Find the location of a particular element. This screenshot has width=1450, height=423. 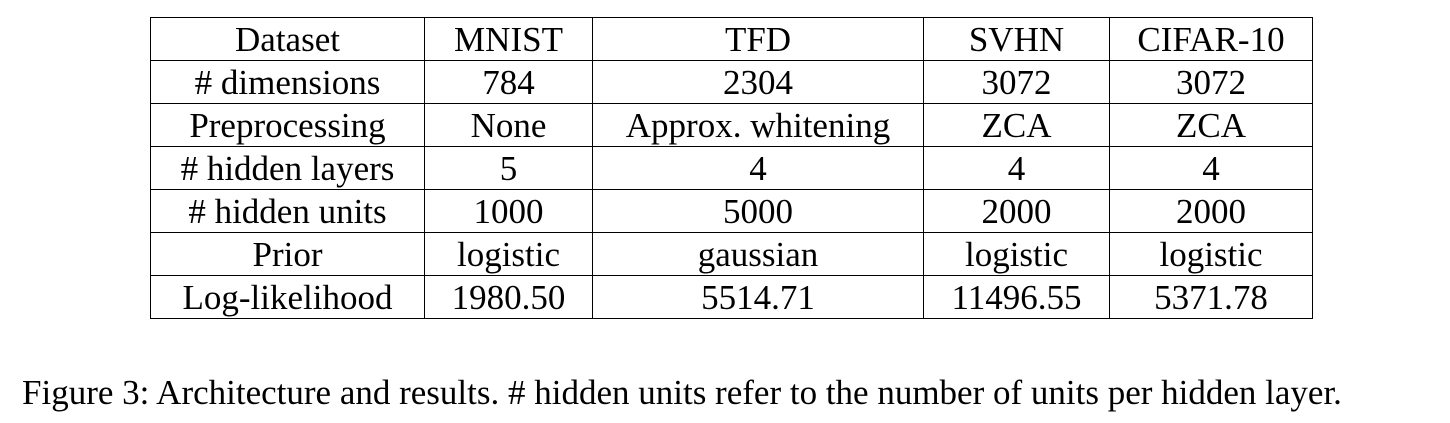

table-cell: 11496.55 is located at coordinates (1016, 297).